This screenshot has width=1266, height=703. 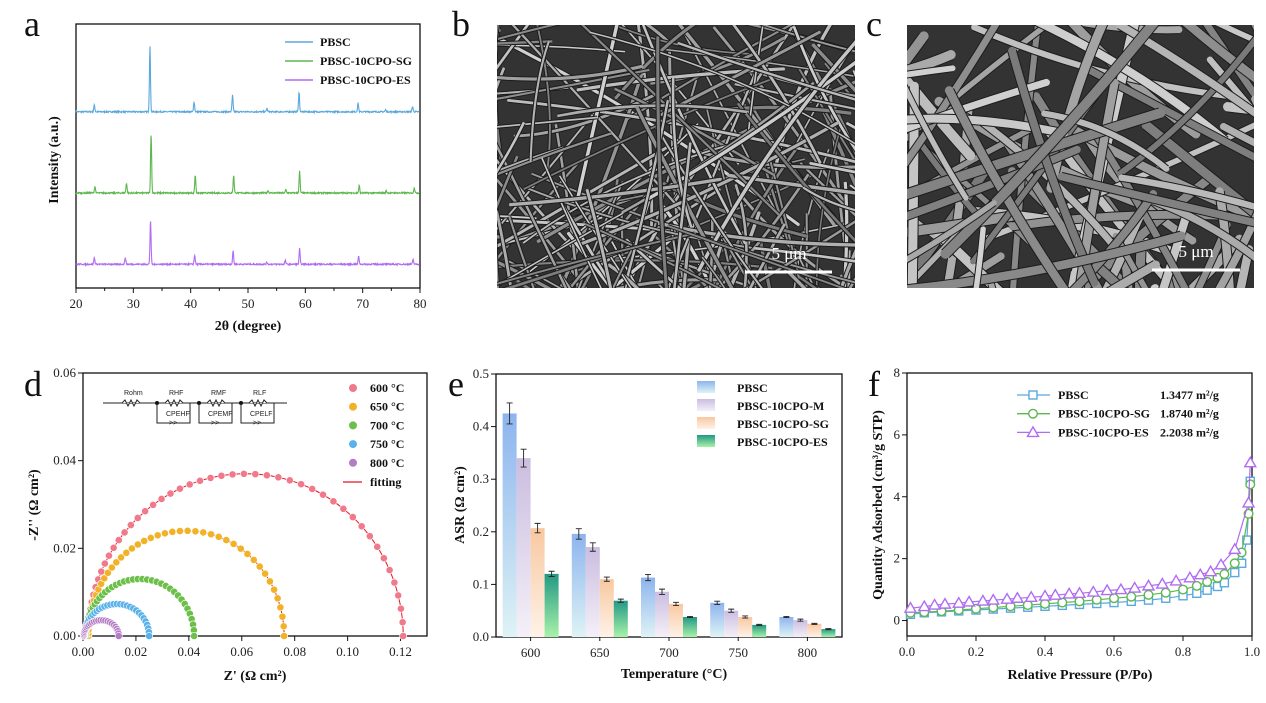 I want to click on circuit-wire, so click(x=257, y=413).